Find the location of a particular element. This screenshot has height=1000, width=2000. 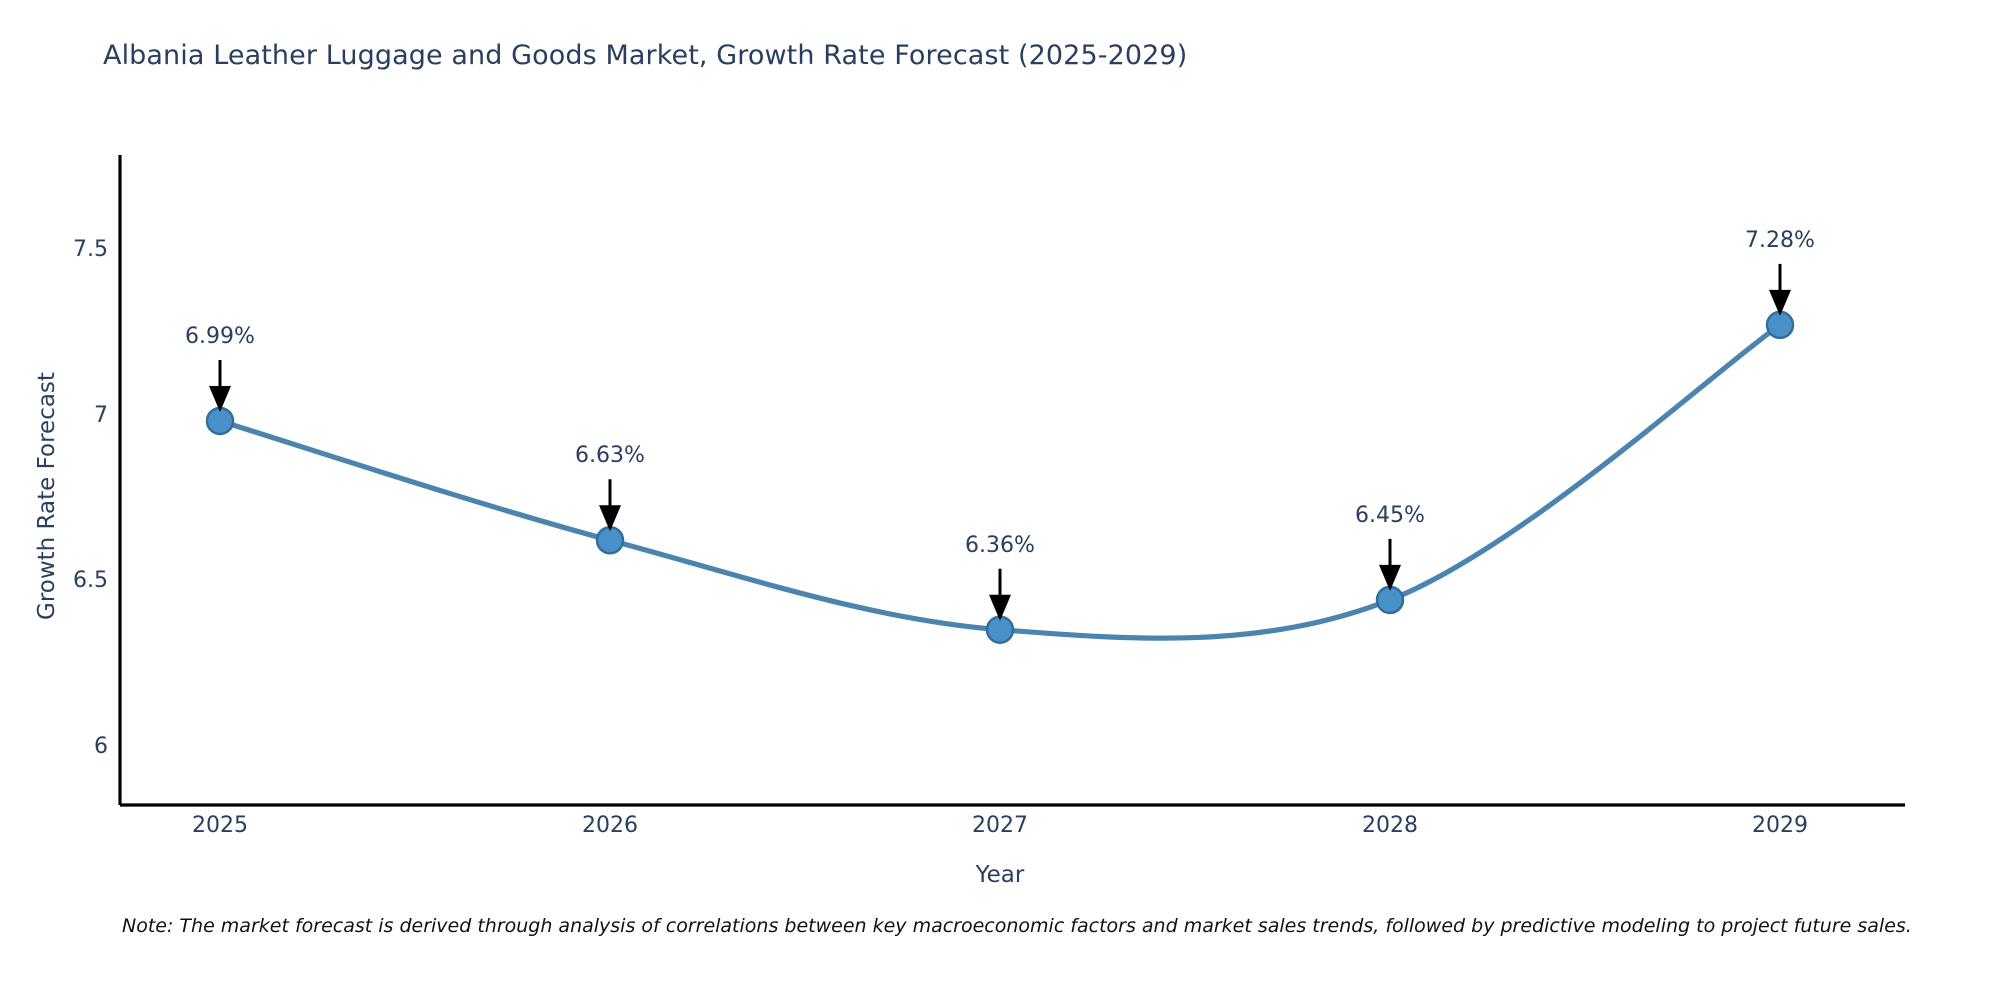

point-label-2026: 6.63% is located at coordinates (610, 456).